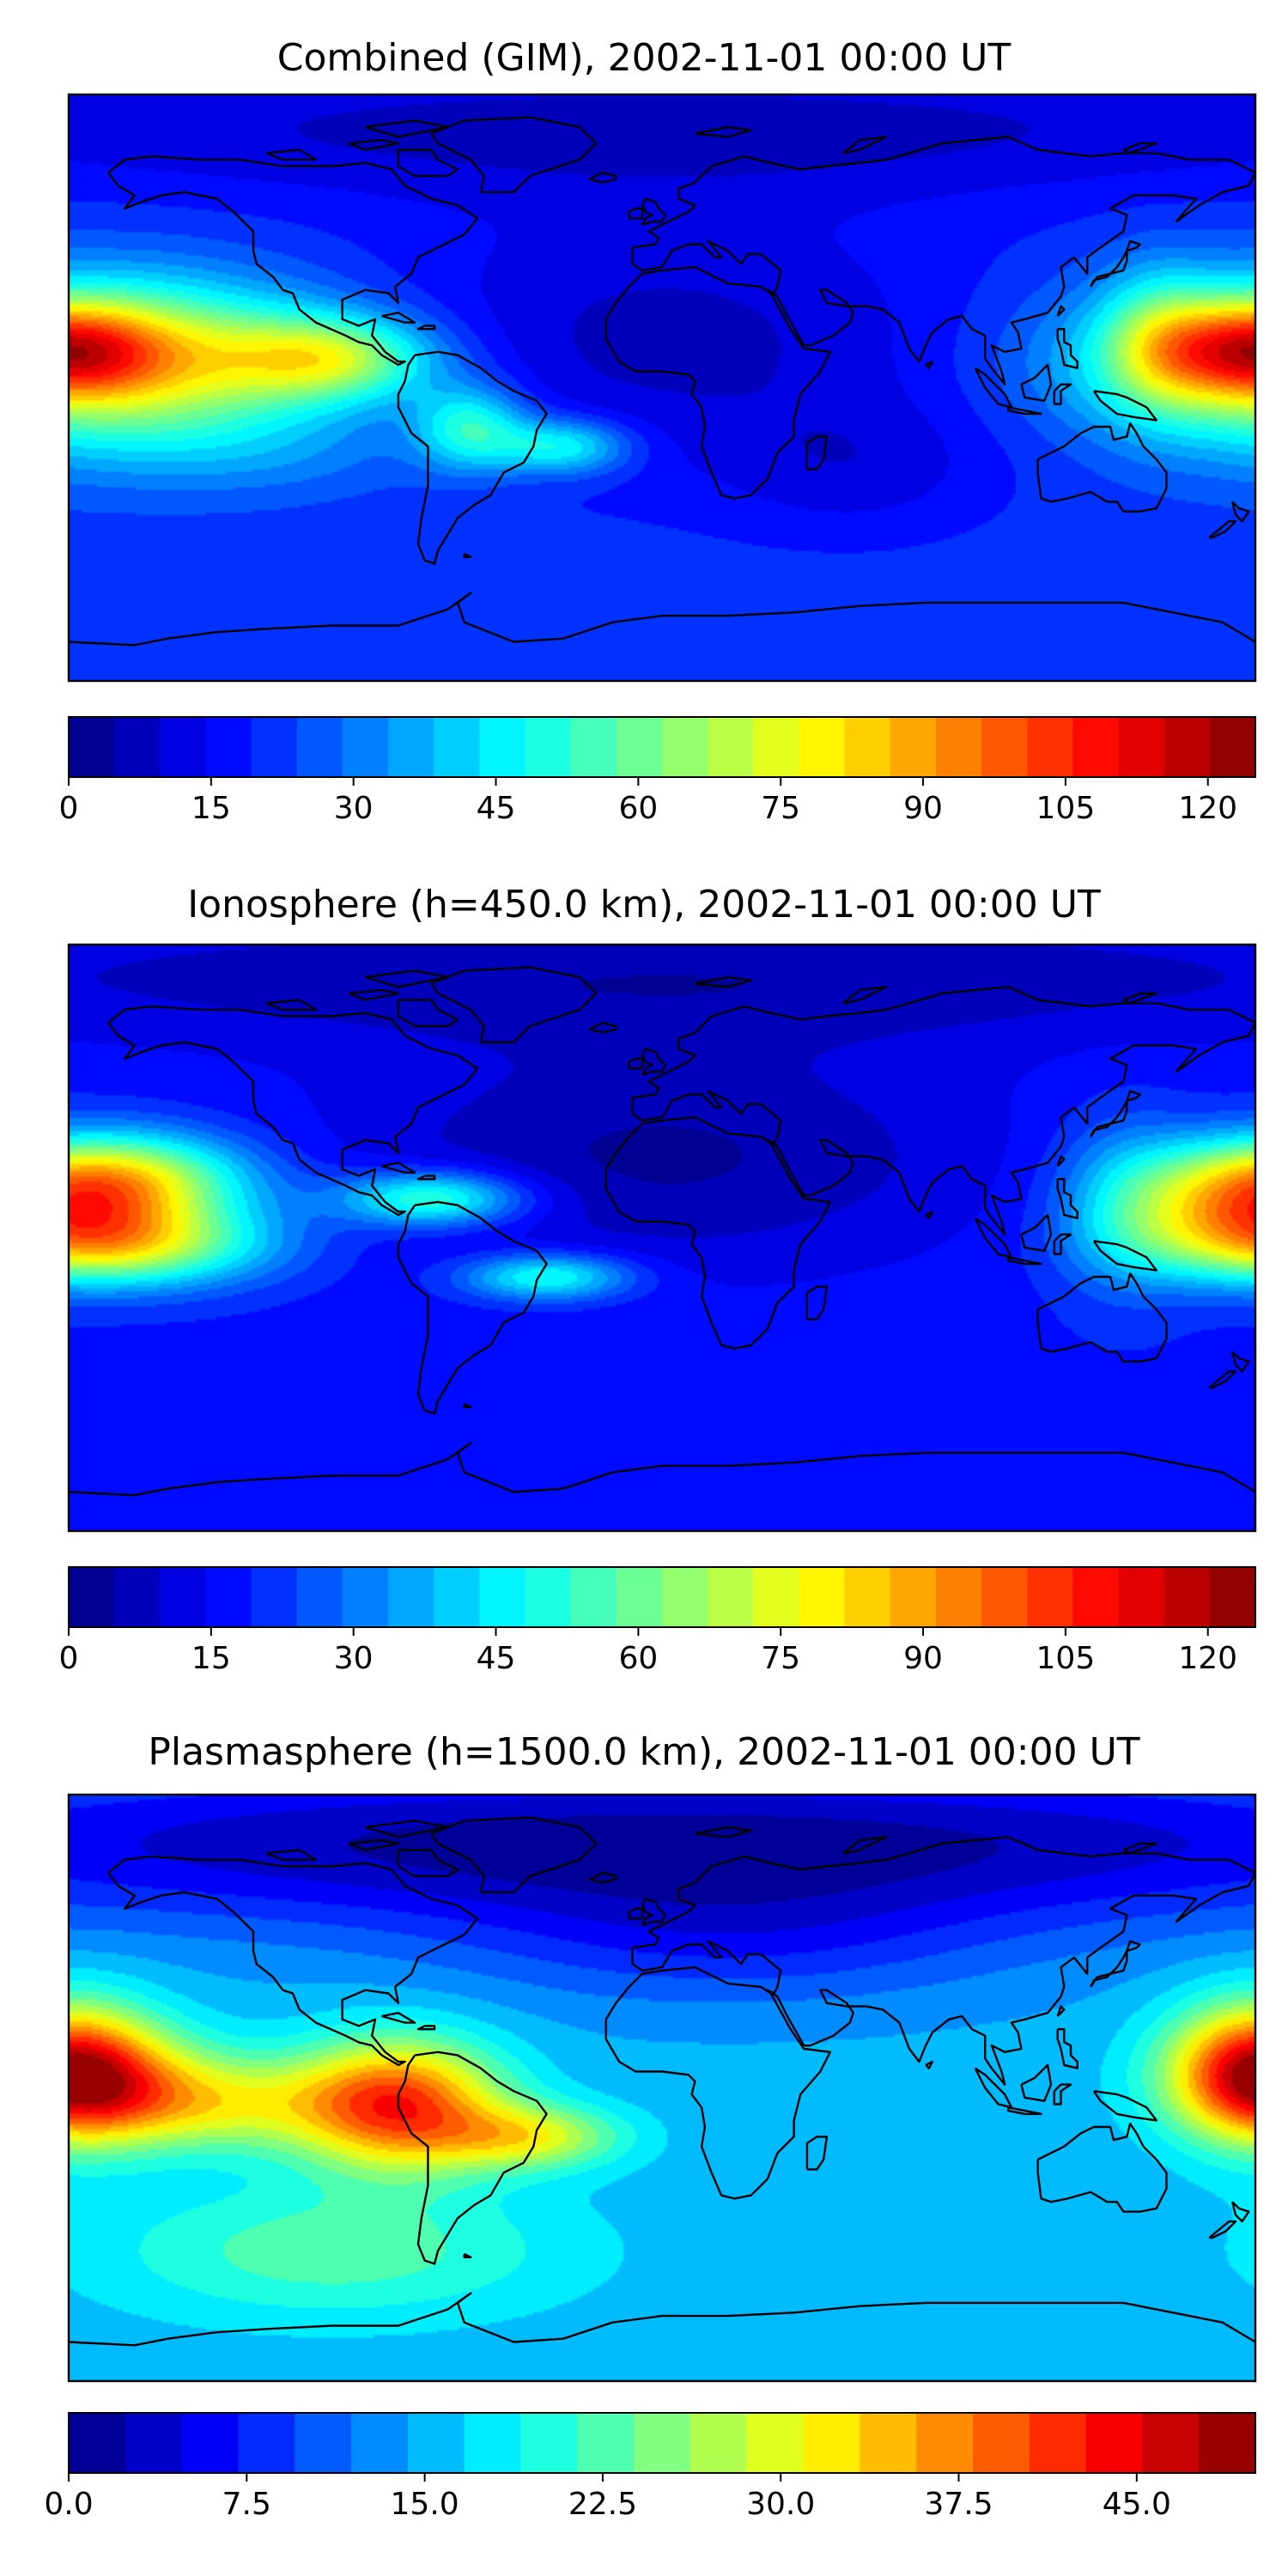 The image size is (1288, 2576). I want to click on colorbar: 0 15 30 45 60 75 90 105 120, so click(658, 1621).